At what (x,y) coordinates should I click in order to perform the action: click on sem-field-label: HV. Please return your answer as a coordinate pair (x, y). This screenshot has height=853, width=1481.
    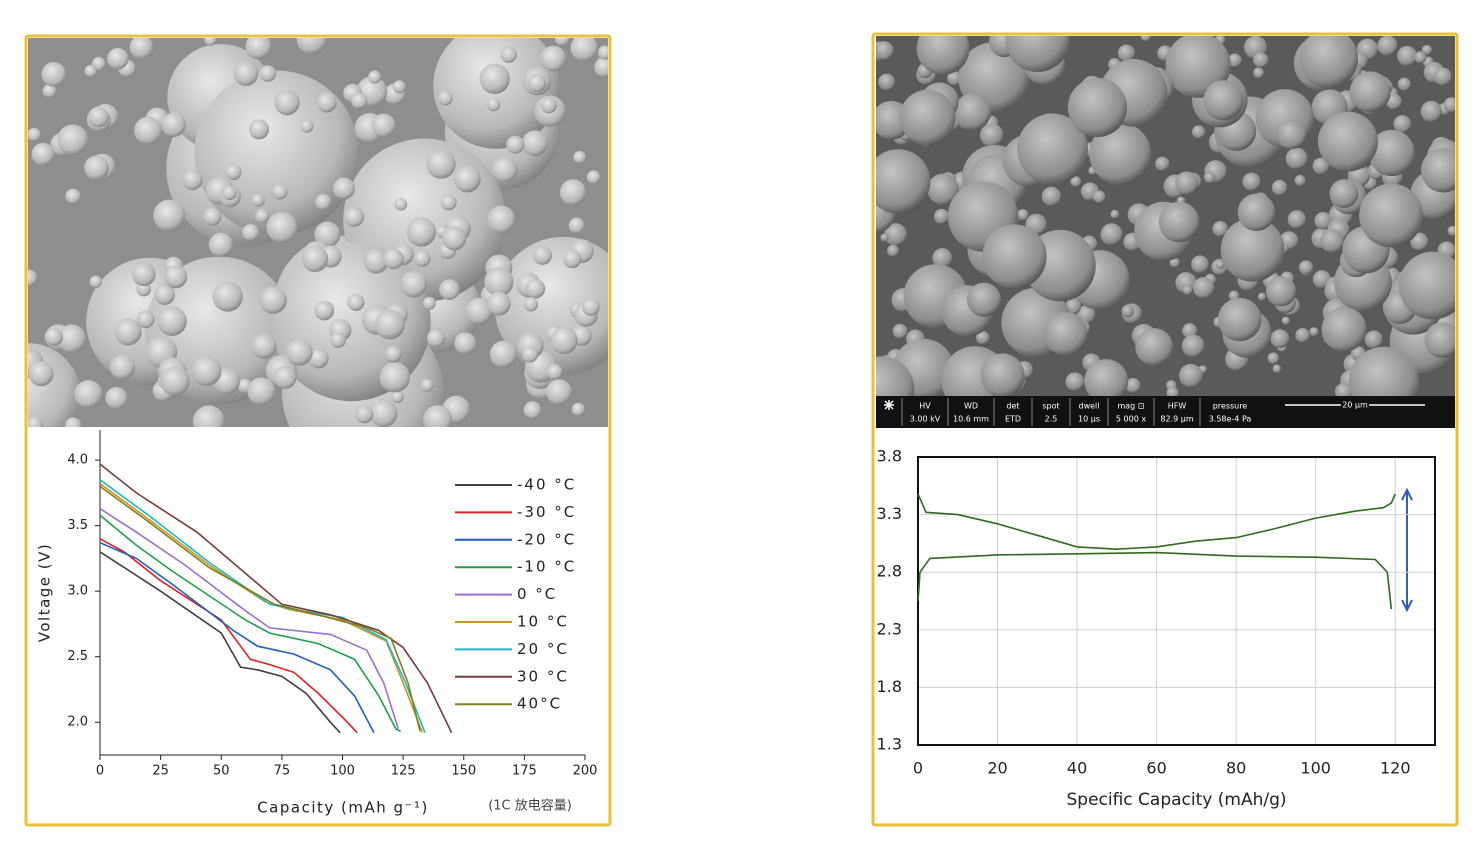
    Looking at the image, I should click on (925, 406).